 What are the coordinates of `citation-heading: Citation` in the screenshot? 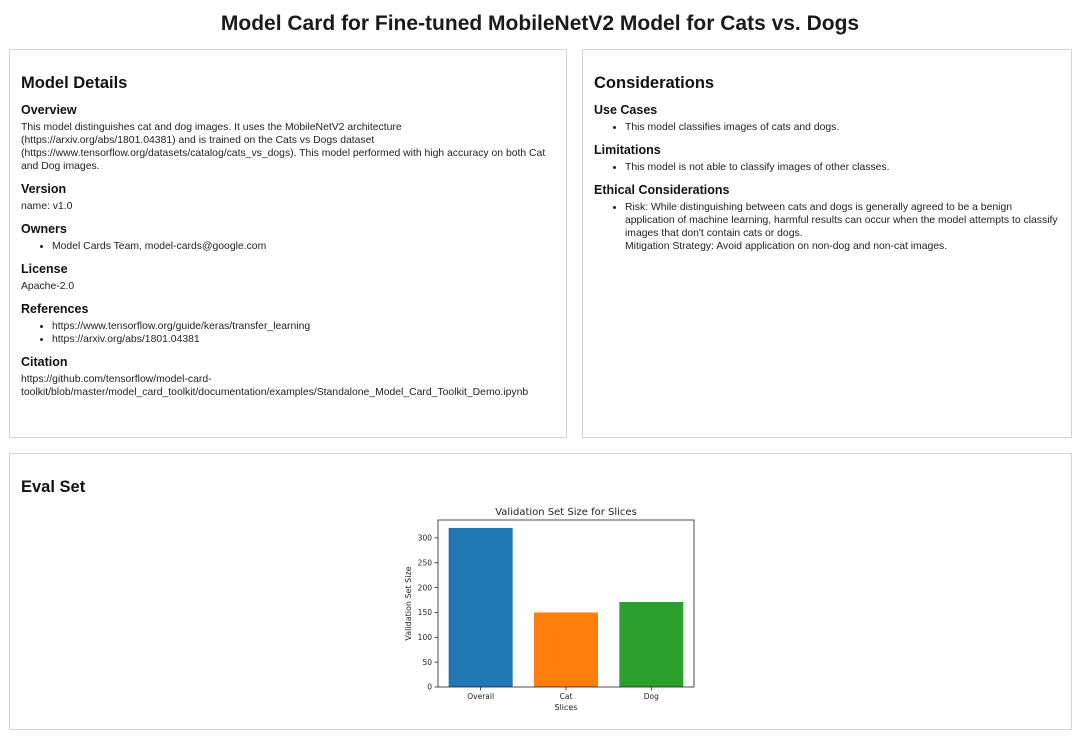 It's located at (44, 362).